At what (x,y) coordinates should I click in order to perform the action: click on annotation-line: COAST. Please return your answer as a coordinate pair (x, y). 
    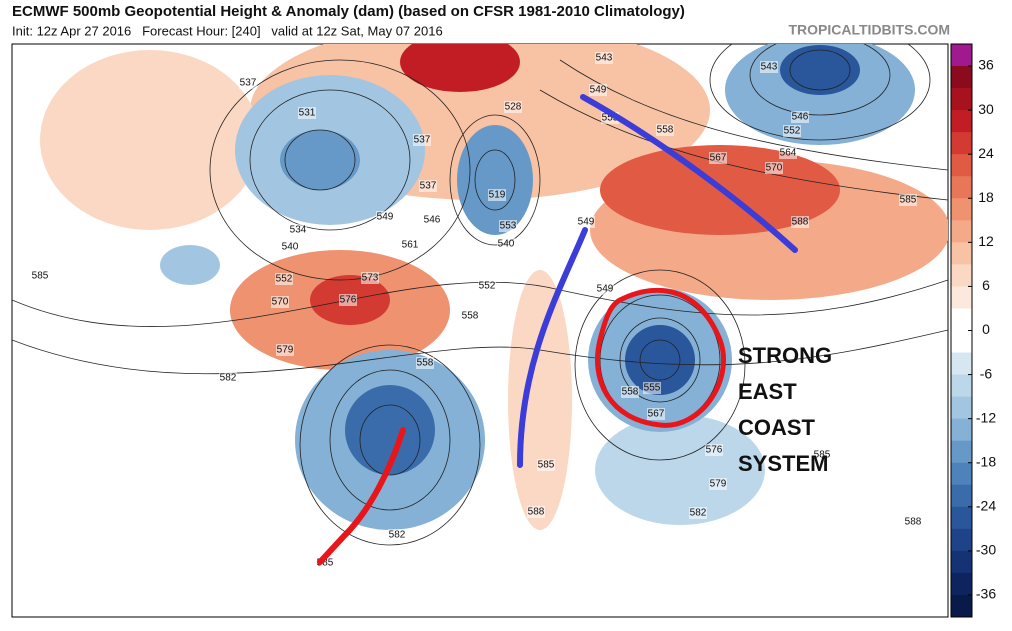
    Looking at the image, I should click on (777, 427).